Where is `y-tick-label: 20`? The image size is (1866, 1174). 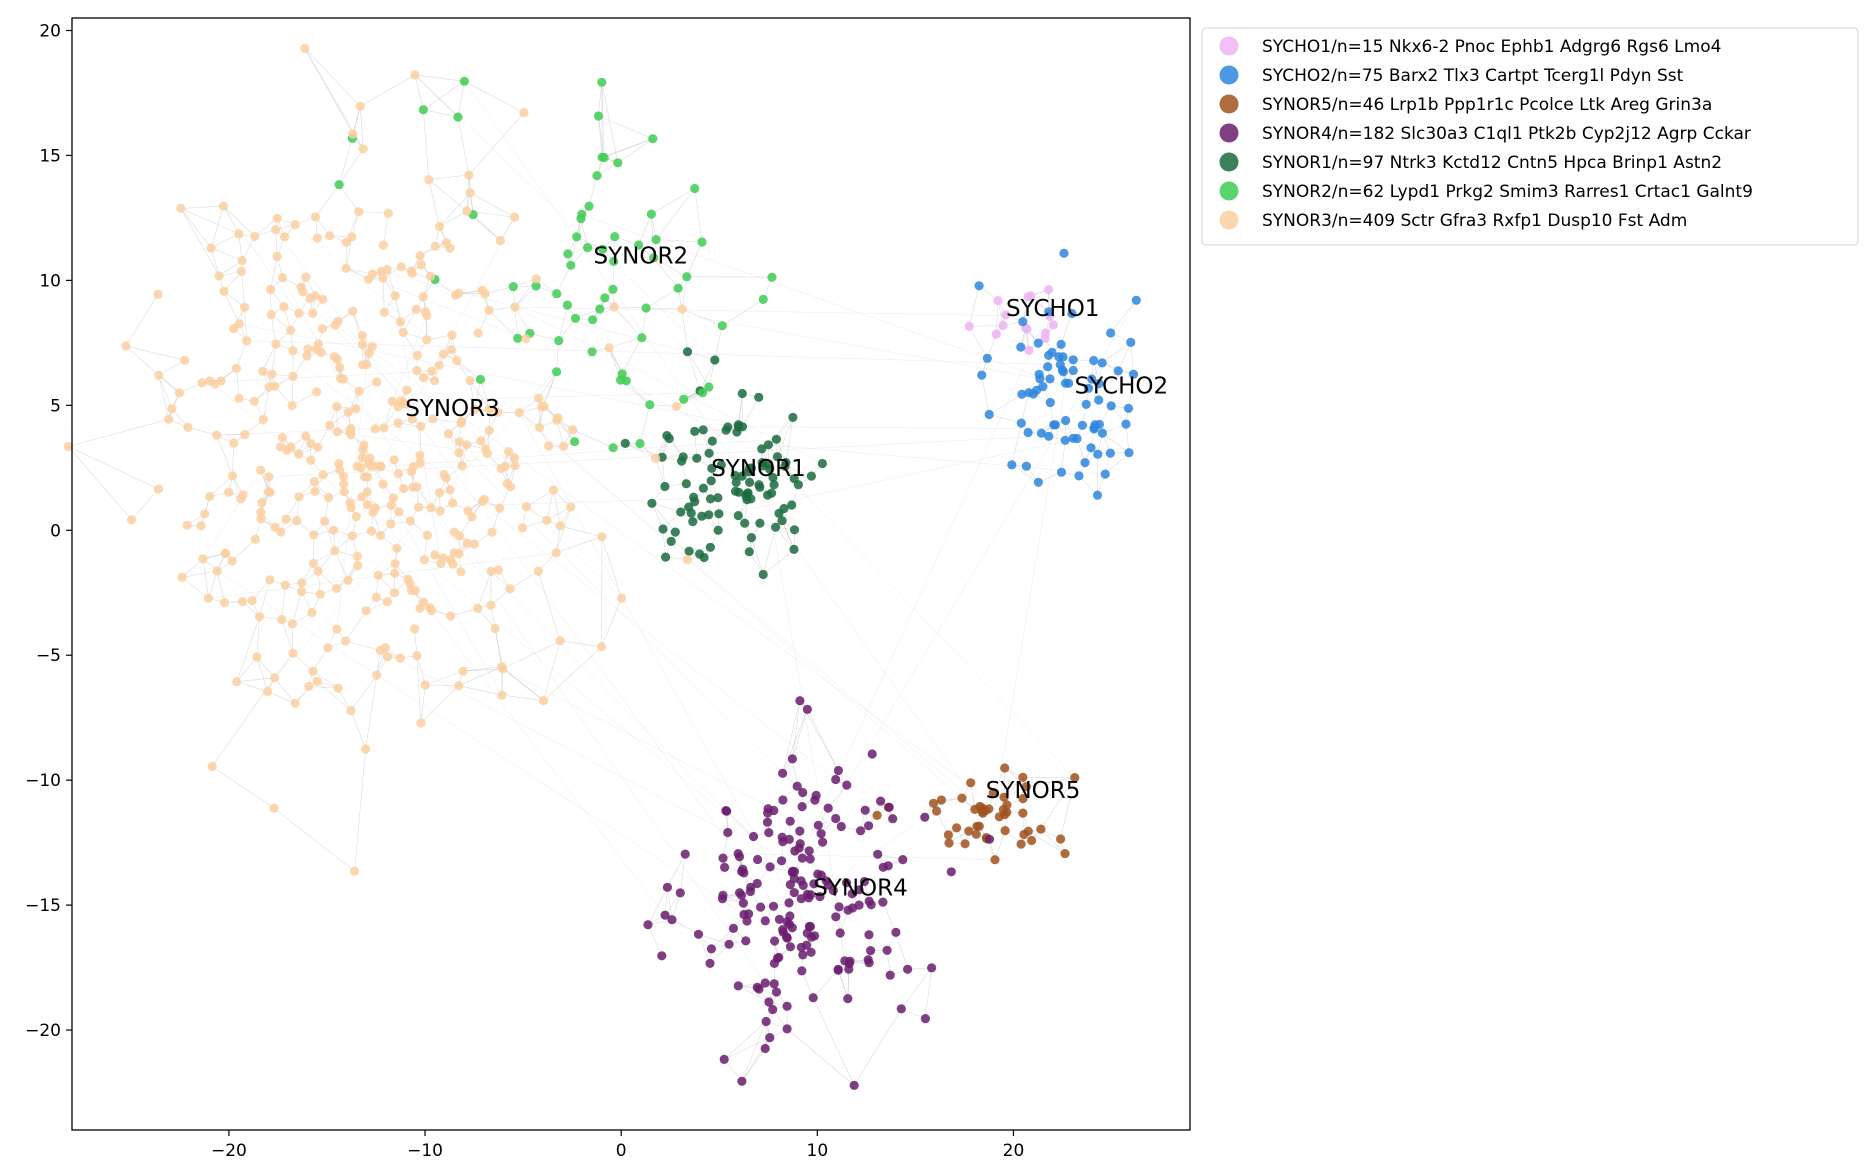 y-tick-label: 20 is located at coordinates (50, 31).